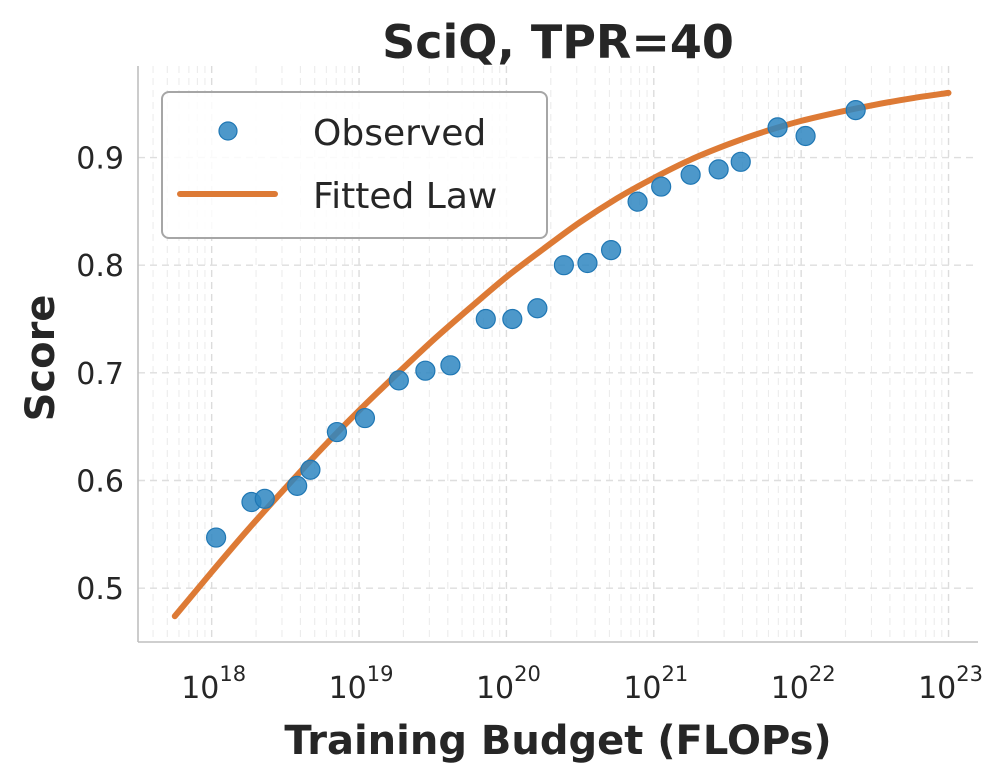 The image size is (996, 780). I want to click on y-tick-labels: 0.5 0.6 0.7 0.8 0.9, so click(100, 375).